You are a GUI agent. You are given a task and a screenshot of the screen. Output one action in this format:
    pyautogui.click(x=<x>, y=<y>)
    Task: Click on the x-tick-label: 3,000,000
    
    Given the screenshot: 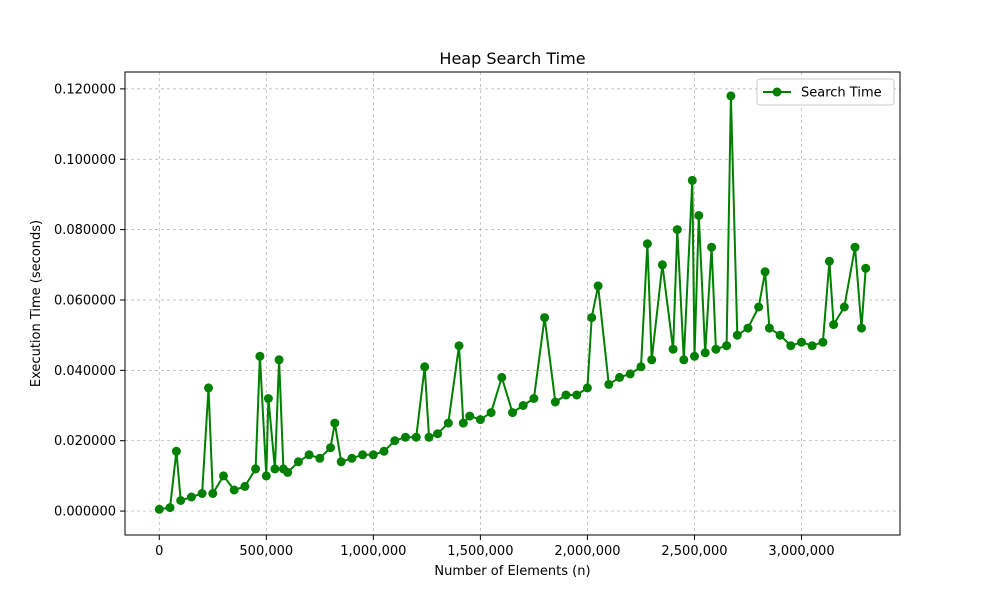 What is the action you would take?
    pyautogui.click(x=801, y=551)
    